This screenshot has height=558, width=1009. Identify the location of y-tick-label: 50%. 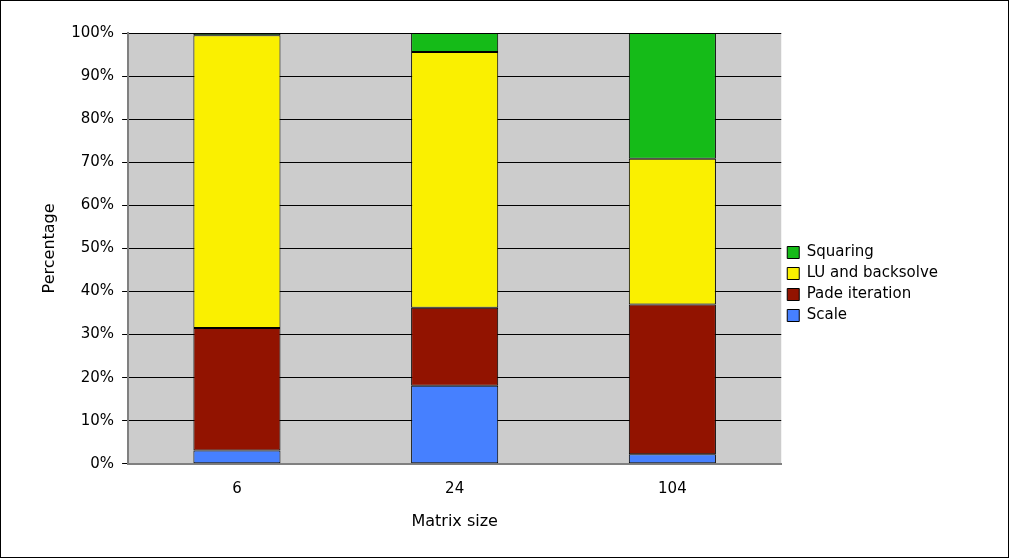
(97, 247).